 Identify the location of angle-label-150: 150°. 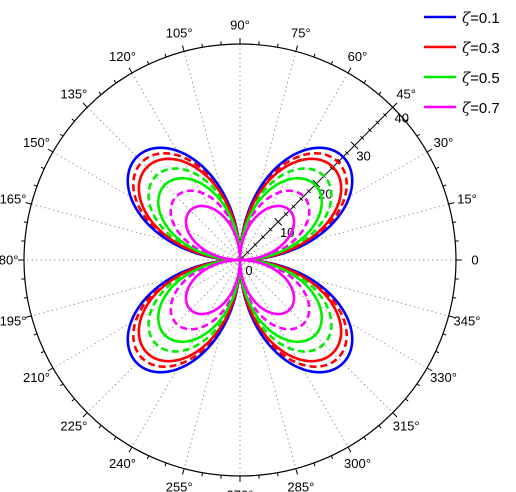
(36, 142).